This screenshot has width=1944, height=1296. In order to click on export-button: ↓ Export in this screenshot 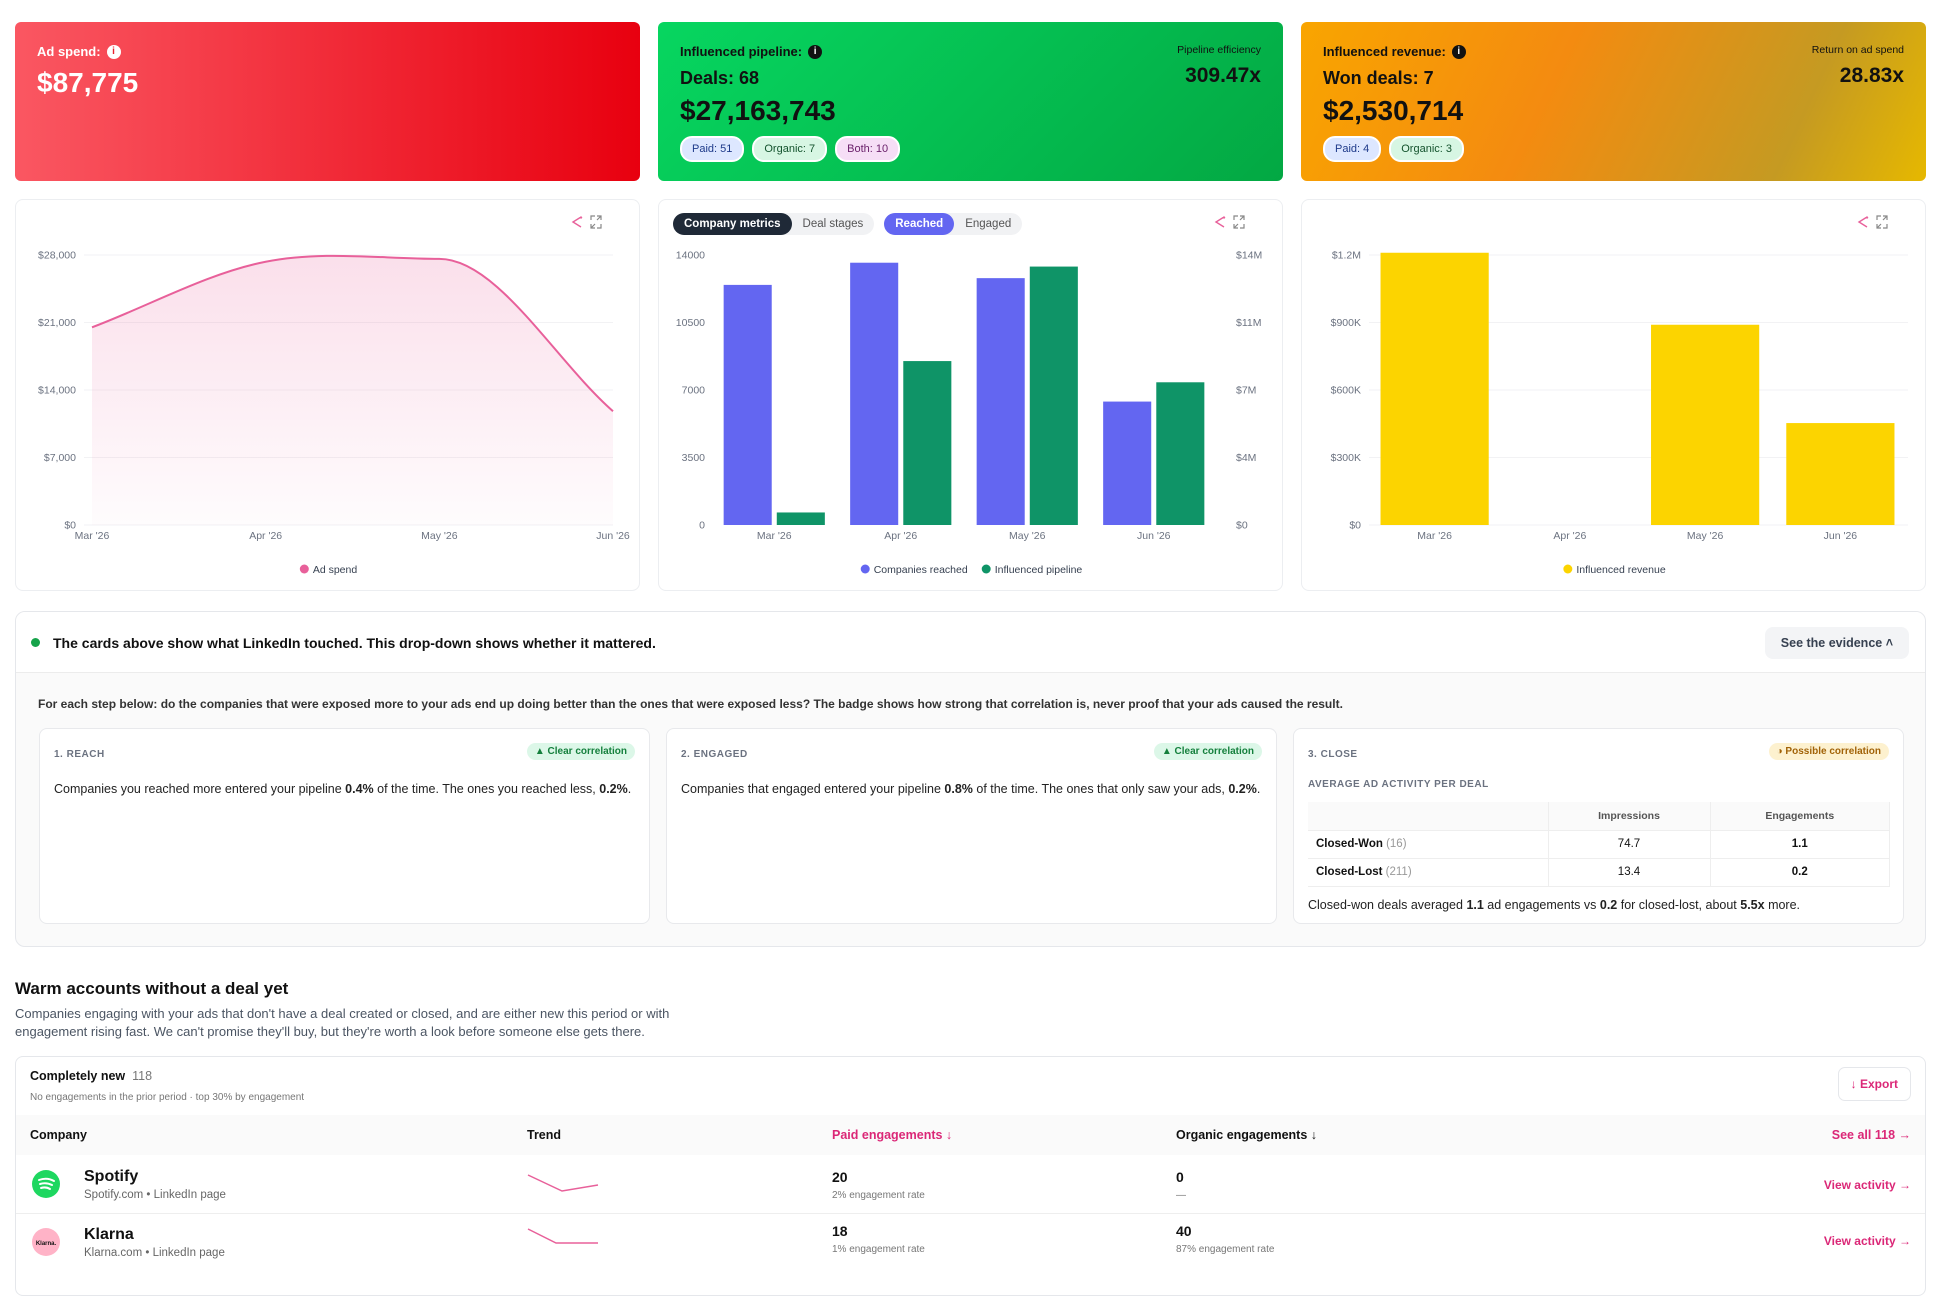, I will do `click(1874, 1084)`.